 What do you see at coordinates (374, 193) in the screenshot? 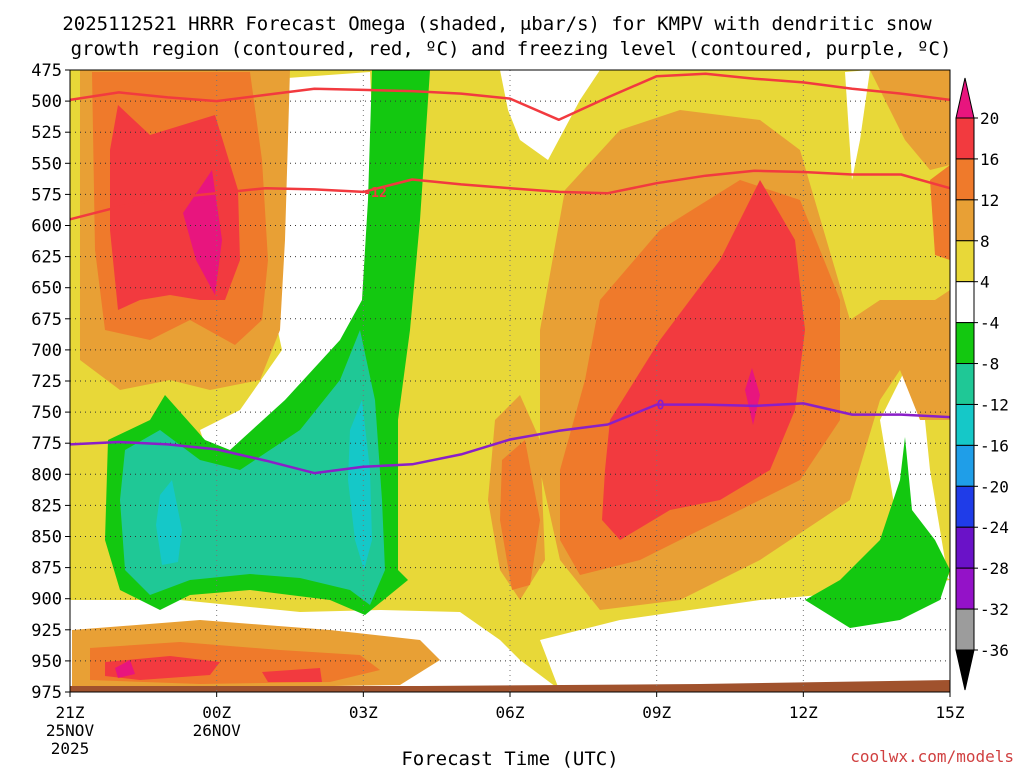
I see `contour-label: -12` at bounding box center [374, 193].